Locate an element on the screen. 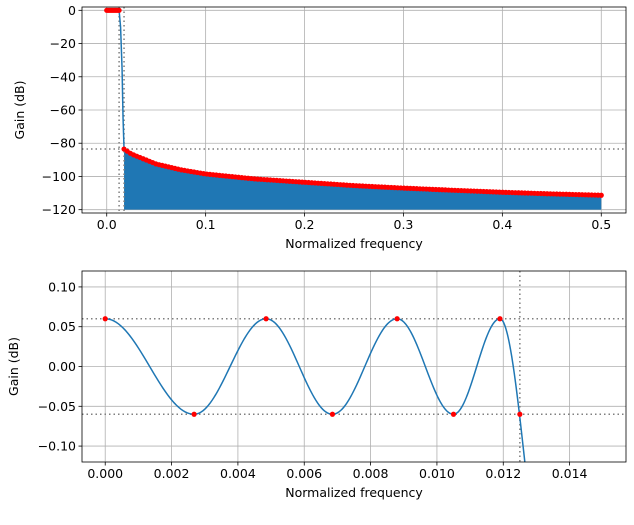  y-tick-label: 0 is located at coordinates (72, 10).